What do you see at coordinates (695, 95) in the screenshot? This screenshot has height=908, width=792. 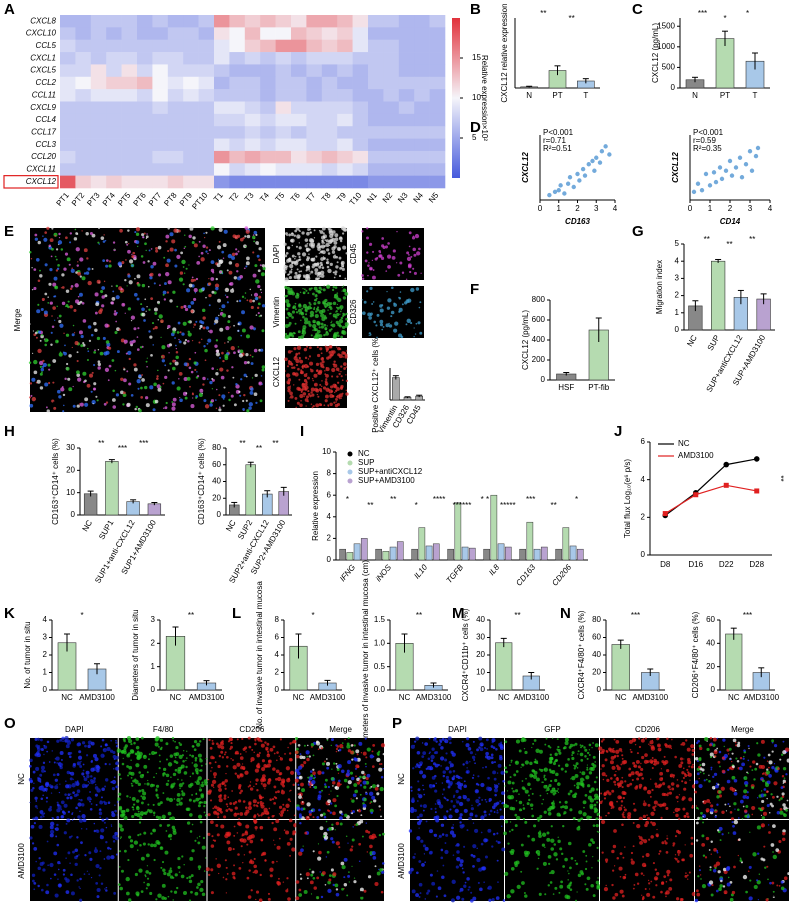 I see `x-tick-label: N` at bounding box center [695, 95].